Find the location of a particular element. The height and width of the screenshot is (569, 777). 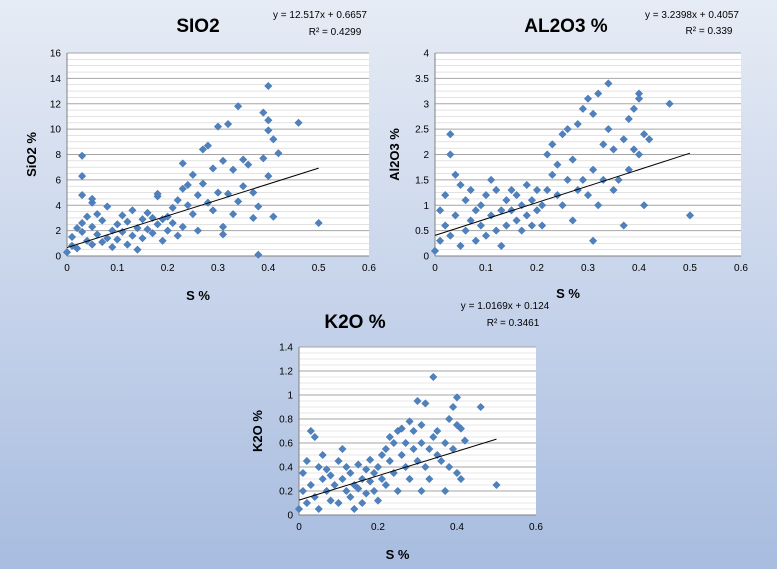

y-tick-label: 14 is located at coordinates (56, 79).